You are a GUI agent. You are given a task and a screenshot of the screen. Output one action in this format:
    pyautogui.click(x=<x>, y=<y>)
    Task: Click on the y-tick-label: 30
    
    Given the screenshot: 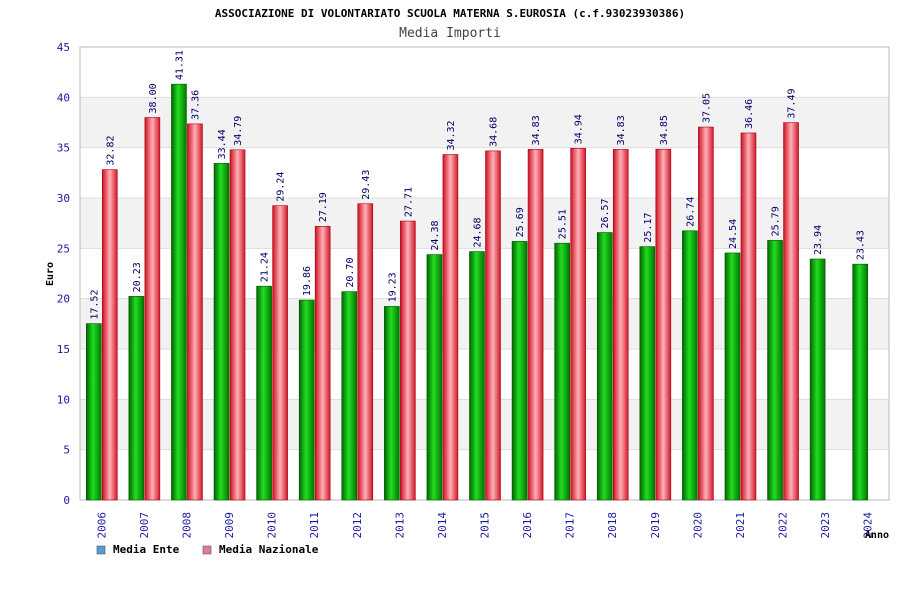 What is the action you would take?
    pyautogui.click(x=63, y=198)
    